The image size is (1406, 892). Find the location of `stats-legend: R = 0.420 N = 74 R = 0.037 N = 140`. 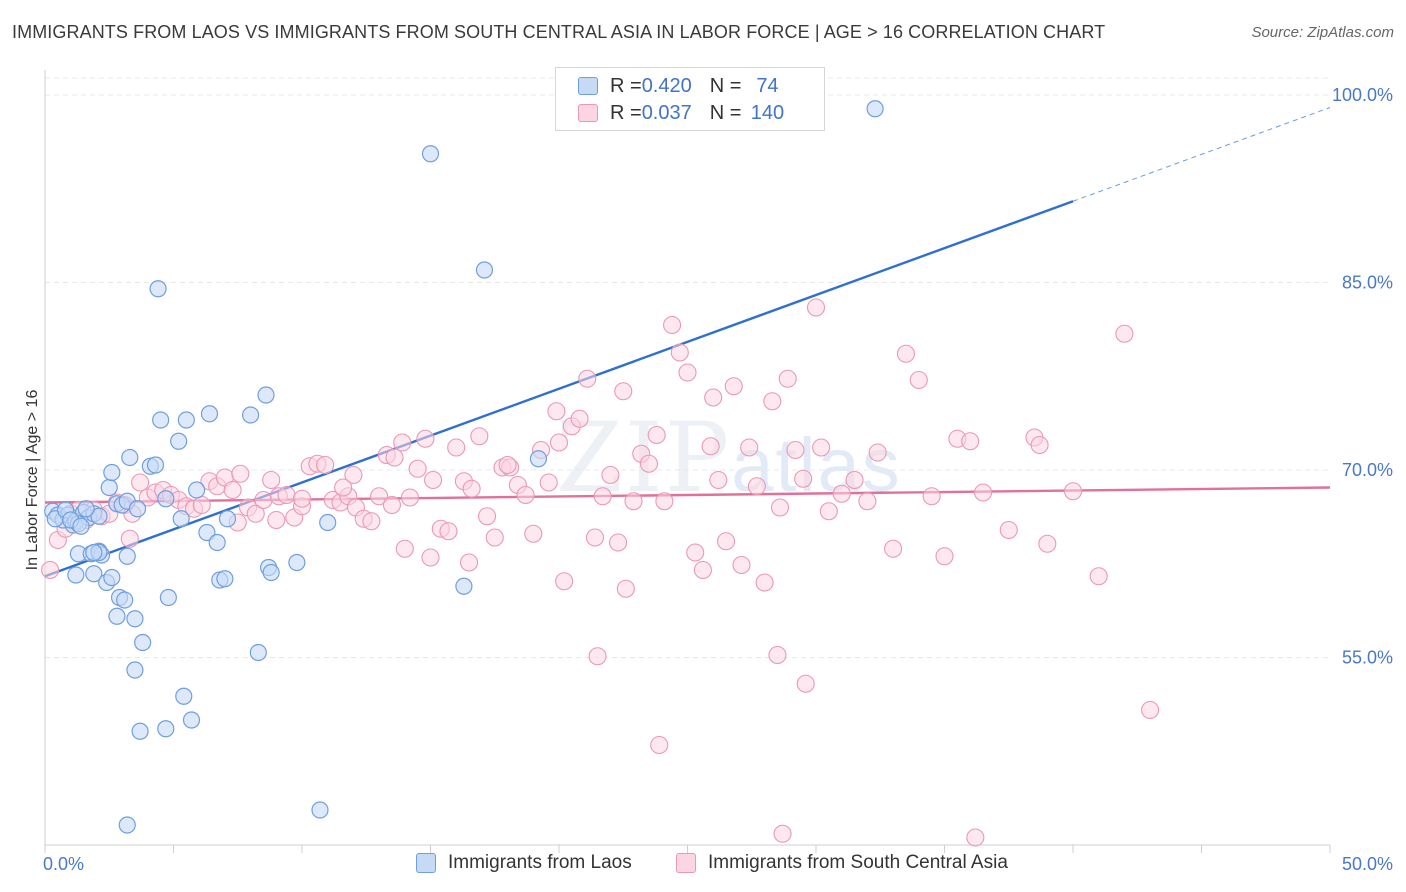

stats-legend: R = 0.420 N = 74 R = 0.037 N = 140 is located at coordinates (690, 99).